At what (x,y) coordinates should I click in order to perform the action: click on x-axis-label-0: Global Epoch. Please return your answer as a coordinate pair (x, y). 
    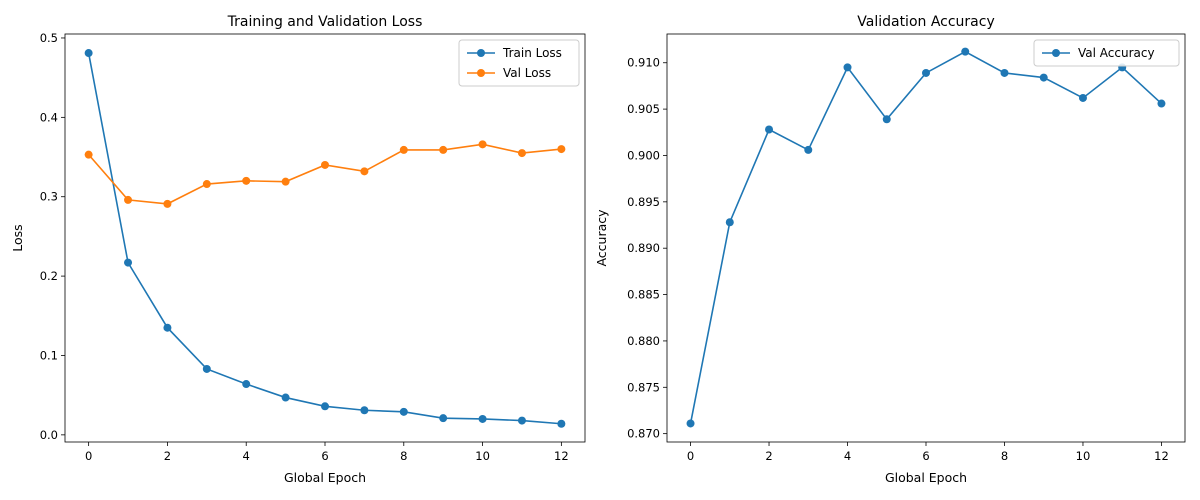
    Looking at the image, I should click on (325, 477).